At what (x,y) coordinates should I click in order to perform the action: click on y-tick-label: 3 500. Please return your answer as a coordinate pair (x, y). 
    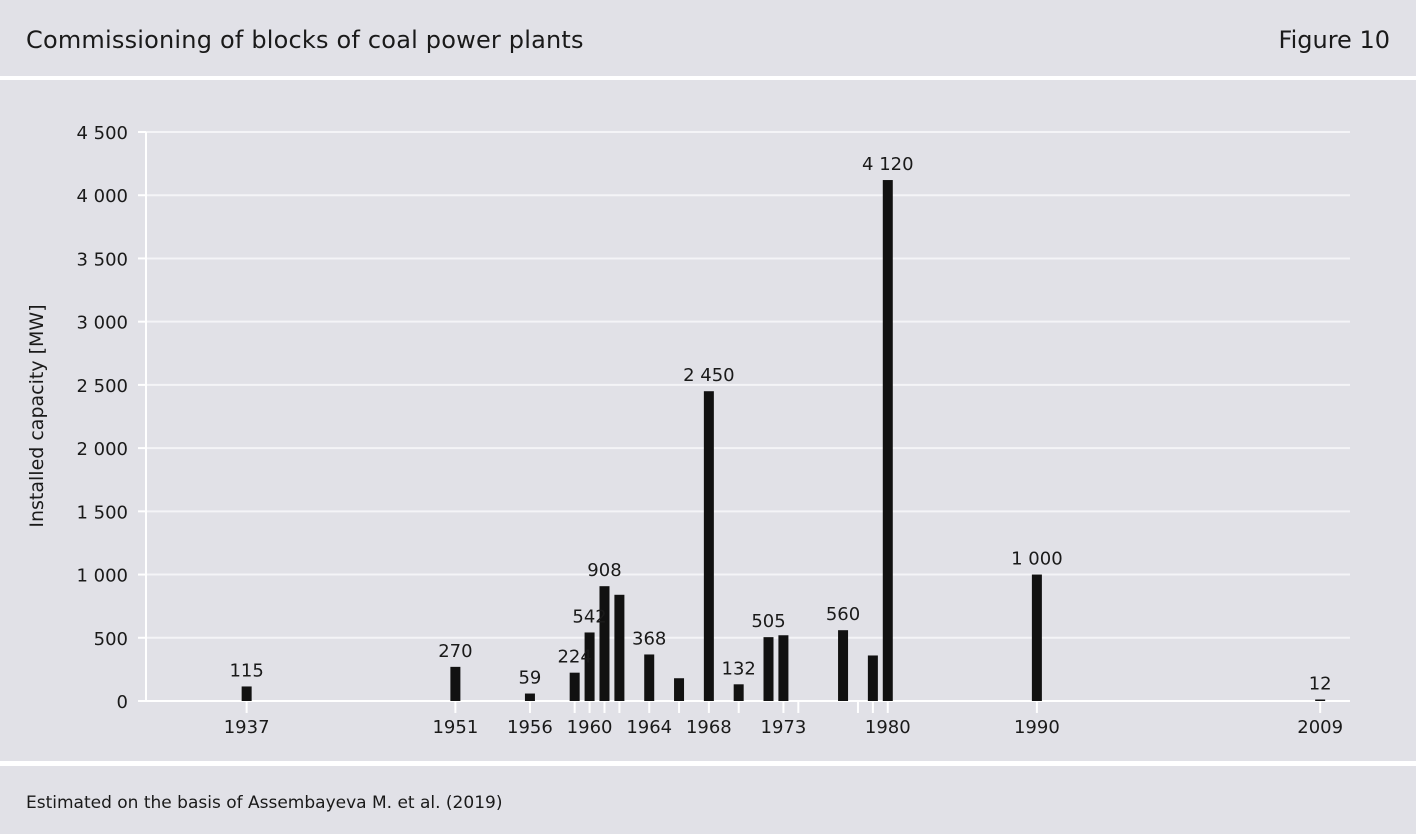
    Looking at the image, I should click on (102, 259).